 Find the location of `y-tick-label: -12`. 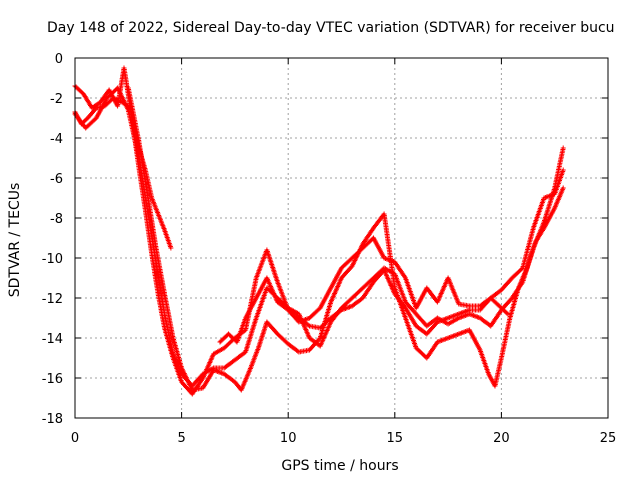

y-tick-label: -12 is located at coordinates (52, 299).